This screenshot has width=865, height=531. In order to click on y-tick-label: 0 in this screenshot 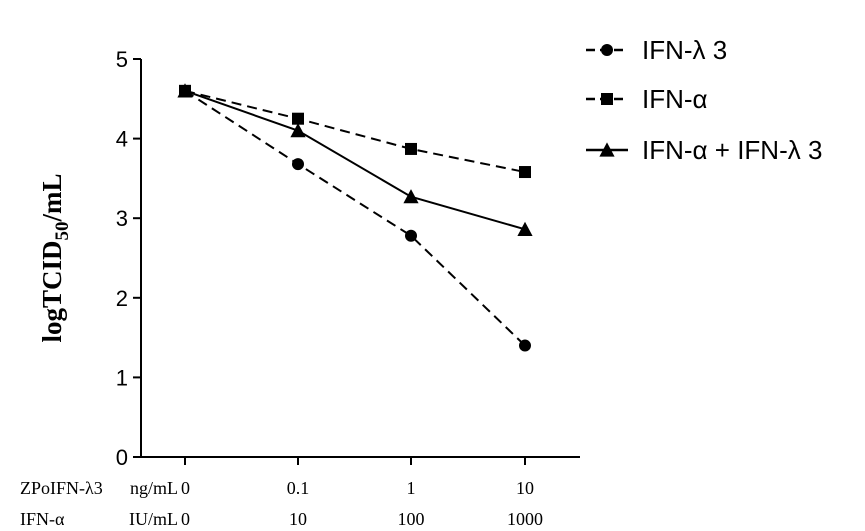, I will do `click(122, 457)`.